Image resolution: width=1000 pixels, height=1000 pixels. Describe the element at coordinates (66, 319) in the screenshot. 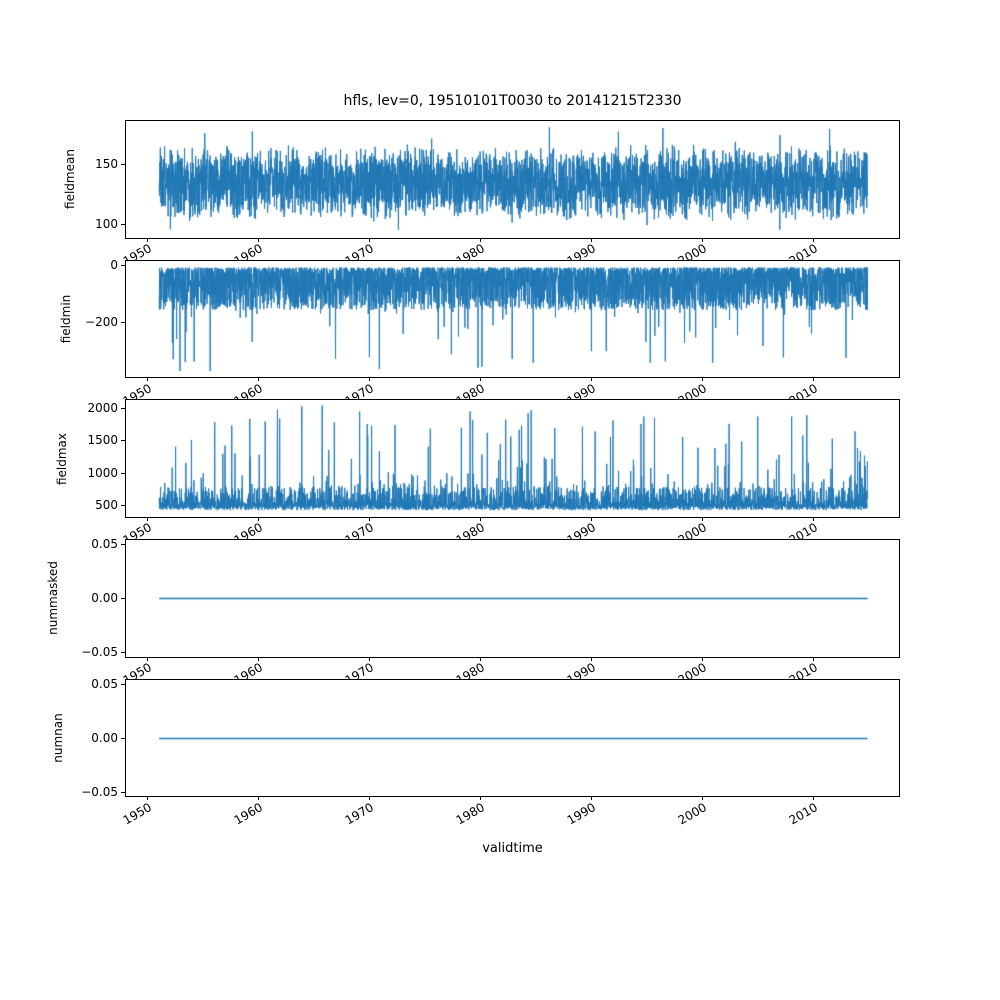

I see `y-axis-label-fieldmin: fieldmin` at that location.